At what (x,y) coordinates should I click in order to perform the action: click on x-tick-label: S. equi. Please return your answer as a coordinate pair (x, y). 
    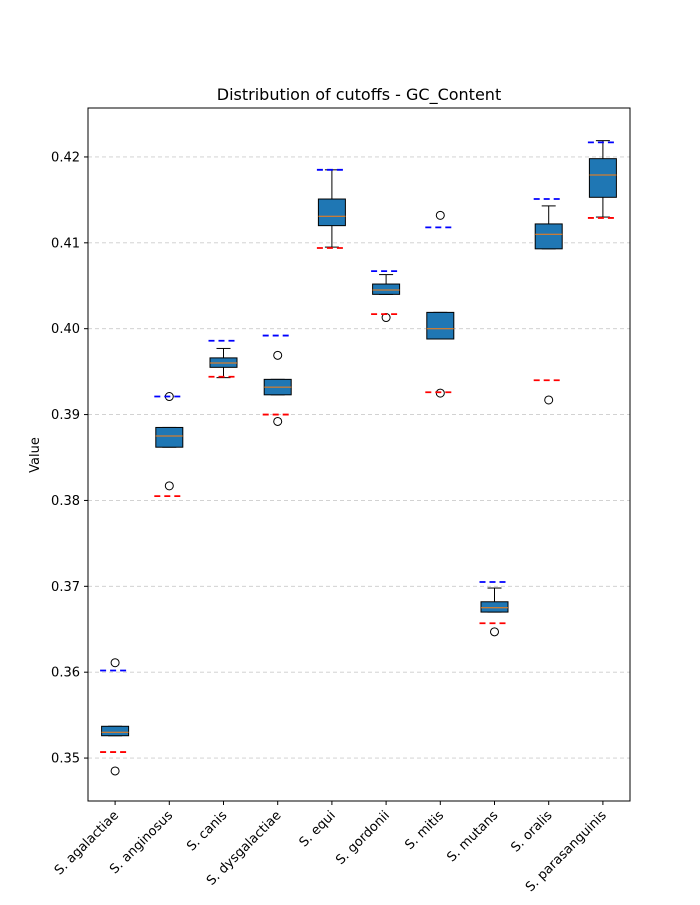
    Looking at the image, I should click on (318, 829).